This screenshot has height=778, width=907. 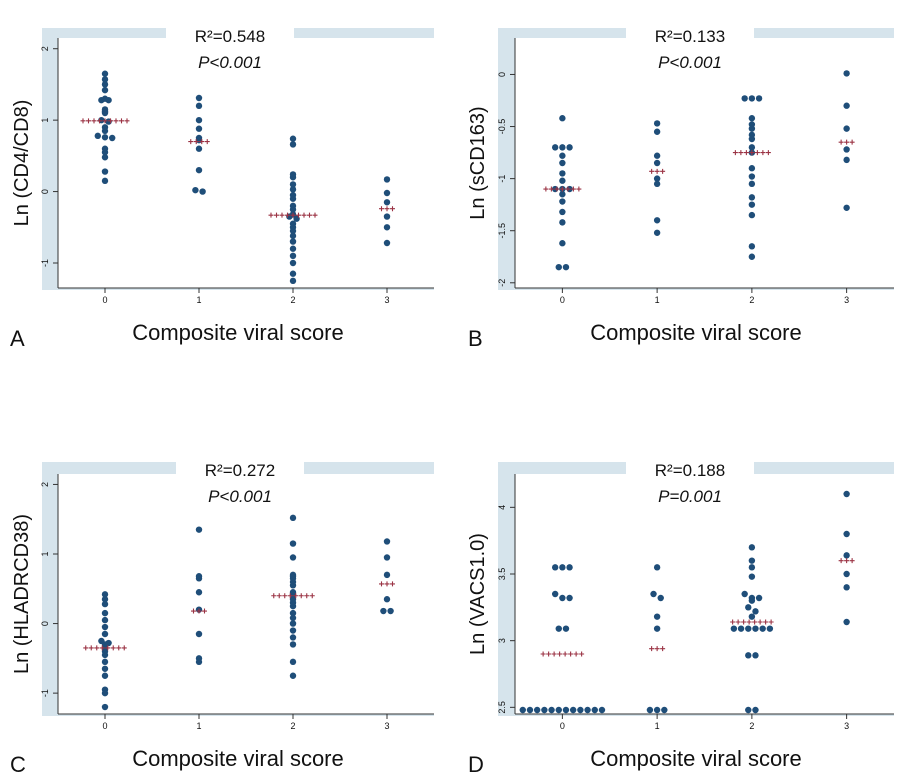 I want to click on x-tick-label: 2, so click(x=292, y=300).